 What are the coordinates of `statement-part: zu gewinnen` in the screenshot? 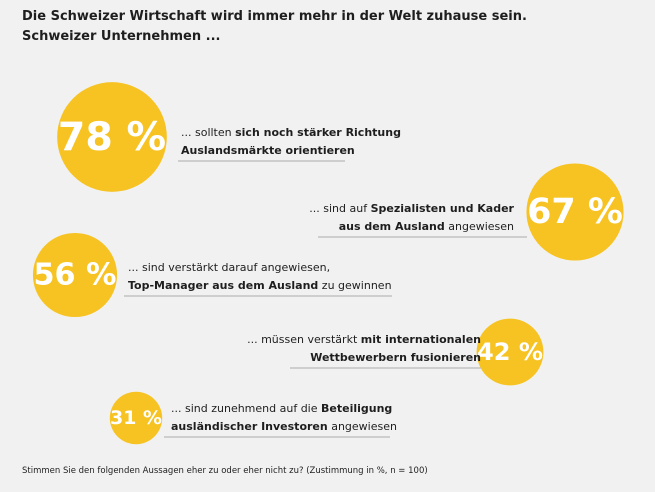 It's located at (354, 285).